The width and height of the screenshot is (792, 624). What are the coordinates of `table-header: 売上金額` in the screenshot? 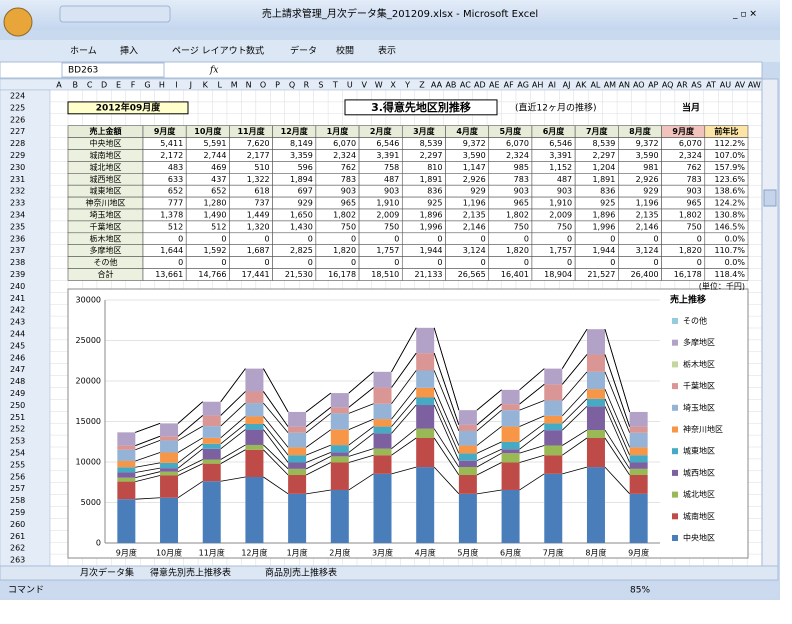 It's located at (106, 131).